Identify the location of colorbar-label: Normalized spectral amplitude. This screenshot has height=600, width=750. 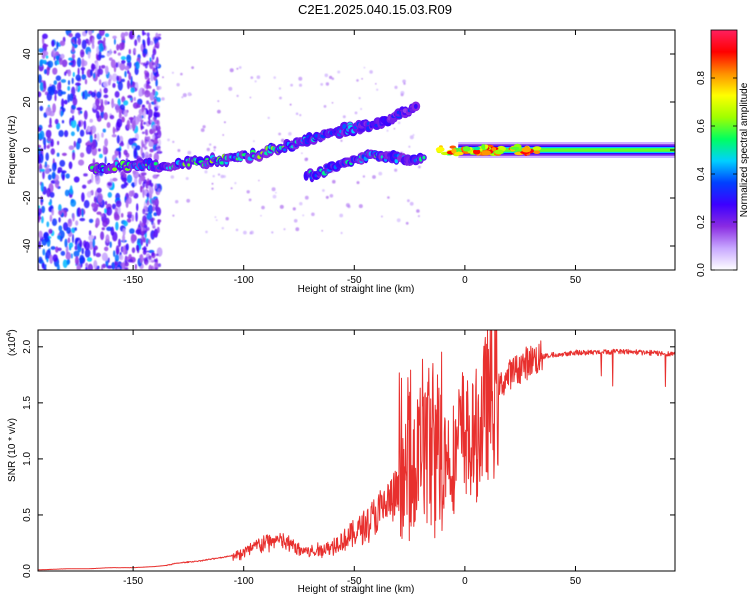
(744, 149).